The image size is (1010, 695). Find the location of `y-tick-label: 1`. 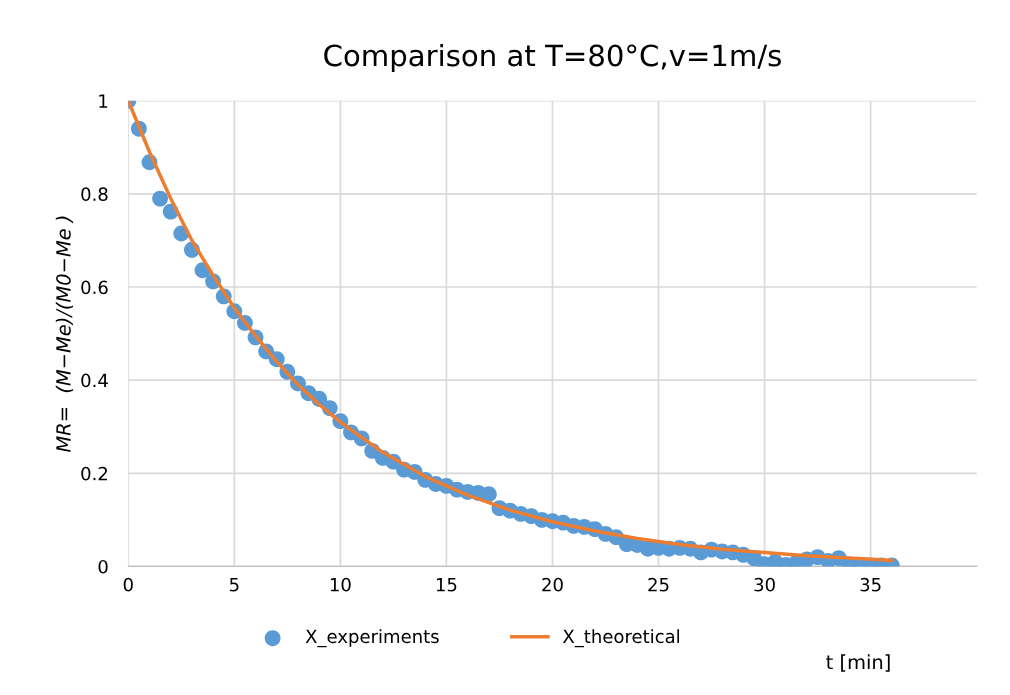

y-tick-label: 1 is located at coordinates (103, 101).